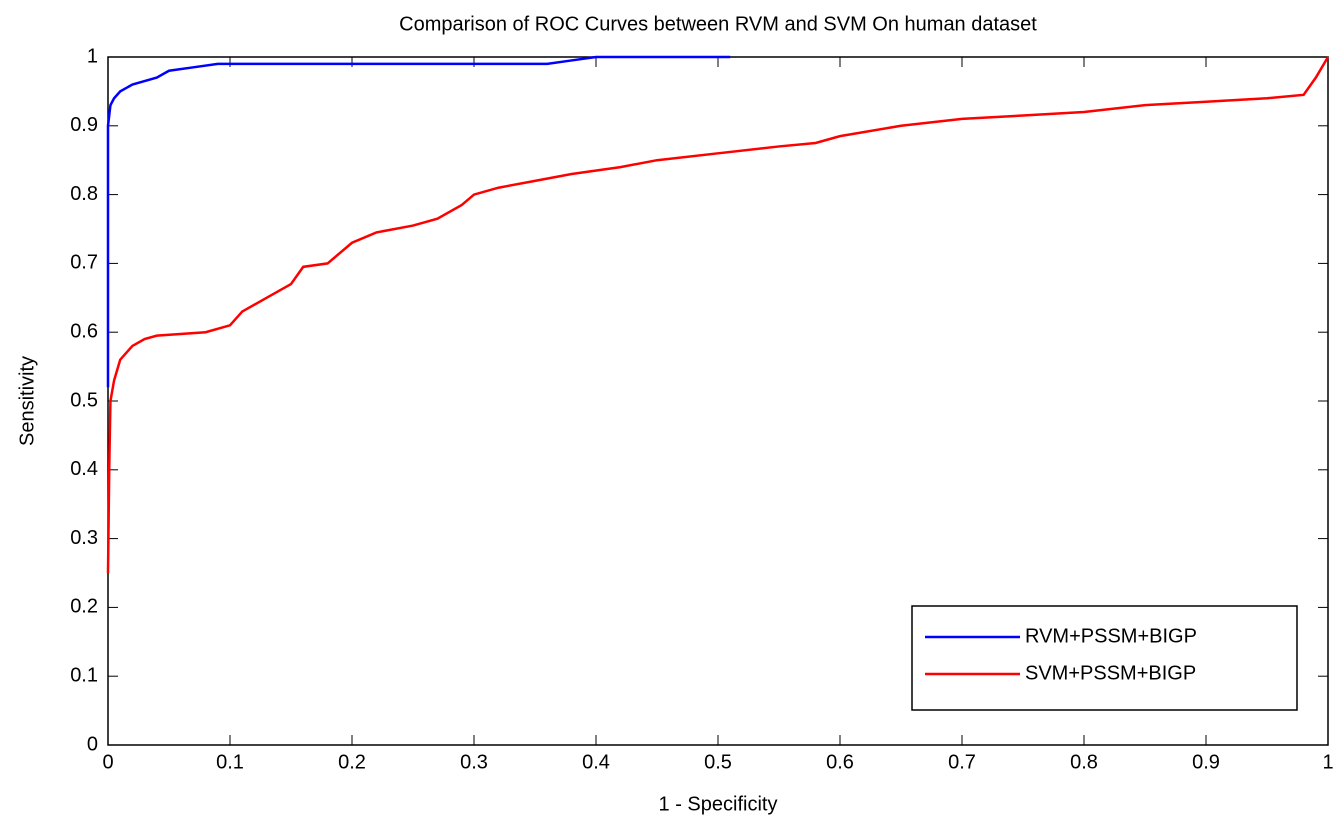  What do you see at coordinates (1104, 658) in the screenshot?
I see `legend-box` at bounding box center [1104, 658].